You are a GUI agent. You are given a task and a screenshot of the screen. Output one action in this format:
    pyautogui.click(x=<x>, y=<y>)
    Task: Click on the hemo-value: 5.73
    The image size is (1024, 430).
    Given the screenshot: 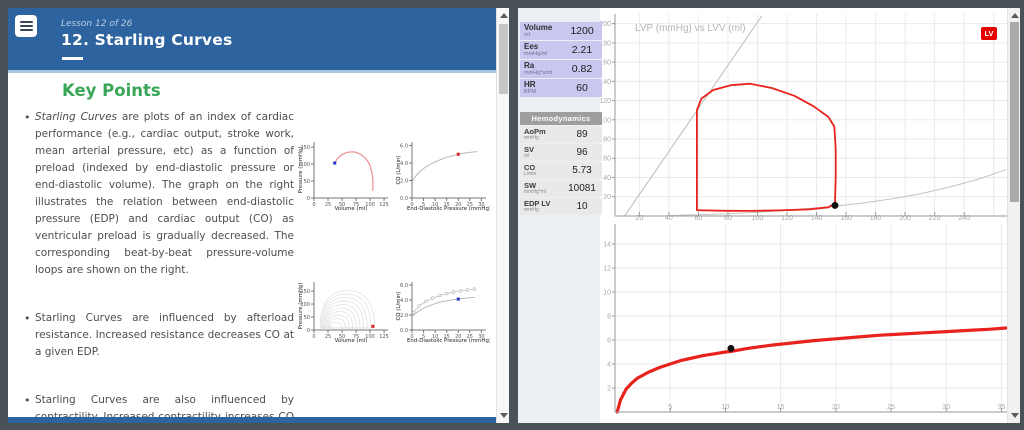 What is the action you would take?
    pyautogui.click(x=582, y=170)
    